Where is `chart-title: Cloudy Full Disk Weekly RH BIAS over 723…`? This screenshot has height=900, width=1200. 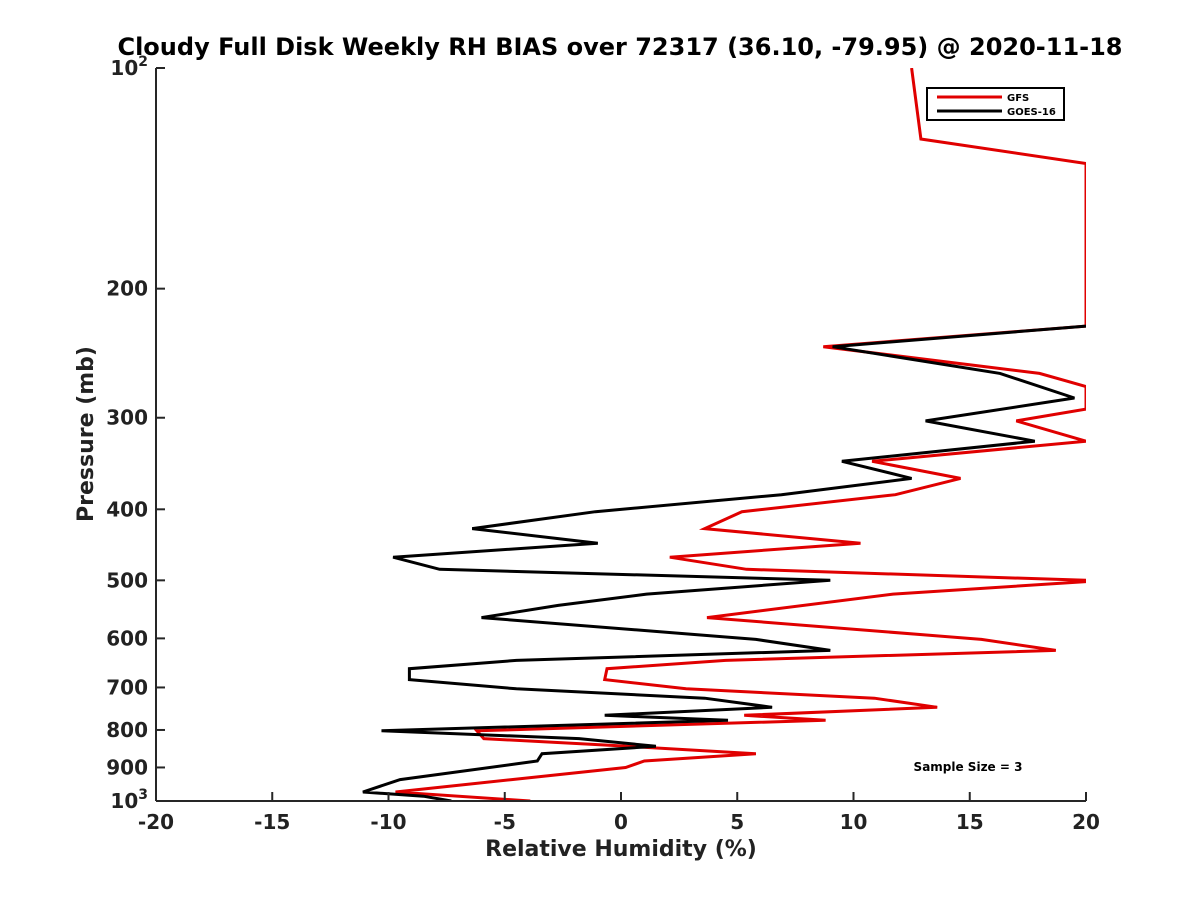 chart-title: Cloudy Full Disk Weekly RH BIAS over 723… is located at coordinates (619, 47).